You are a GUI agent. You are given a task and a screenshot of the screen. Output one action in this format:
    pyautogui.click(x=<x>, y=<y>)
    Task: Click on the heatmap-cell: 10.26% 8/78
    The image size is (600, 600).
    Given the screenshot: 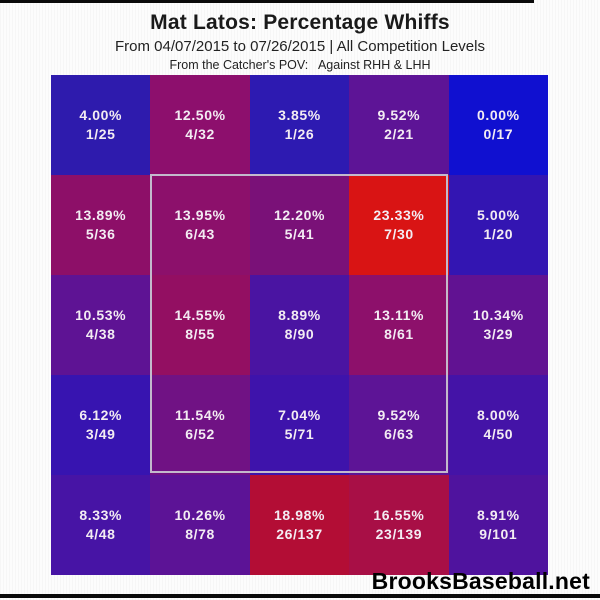 What is the action you would take?
    pyautogui.click(x=200, y=525)
    